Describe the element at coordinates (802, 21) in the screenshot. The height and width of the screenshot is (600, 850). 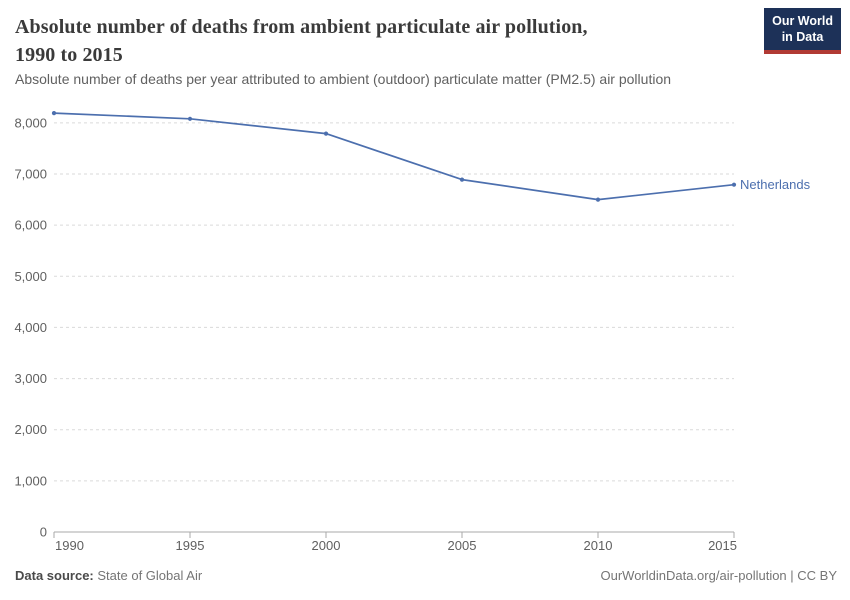
I see `owid-logo-line1: Our World` at that location.